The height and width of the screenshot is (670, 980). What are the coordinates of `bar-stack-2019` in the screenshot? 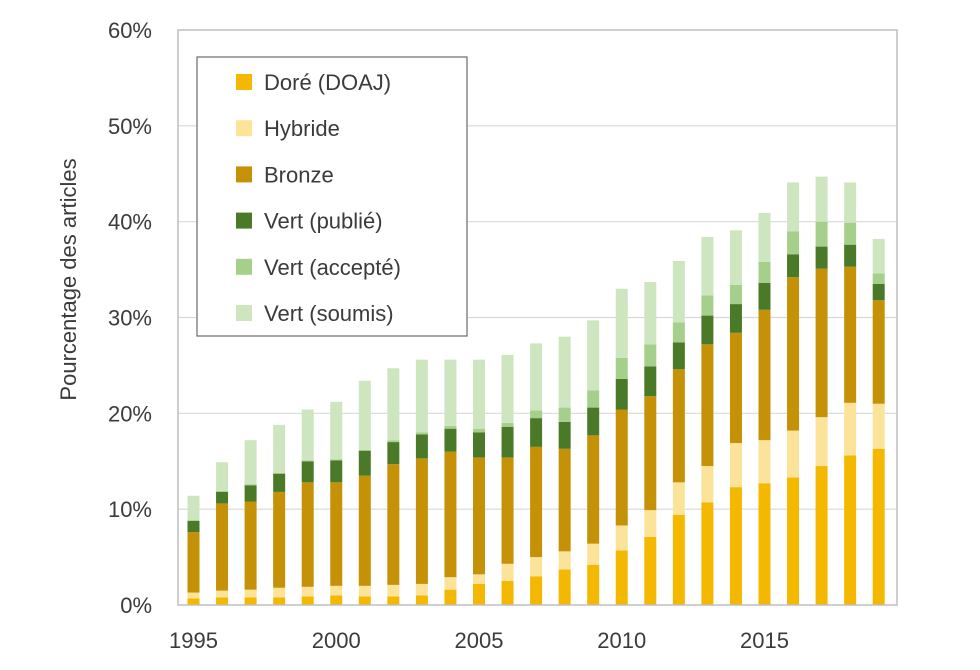 It's located at (878, 421).